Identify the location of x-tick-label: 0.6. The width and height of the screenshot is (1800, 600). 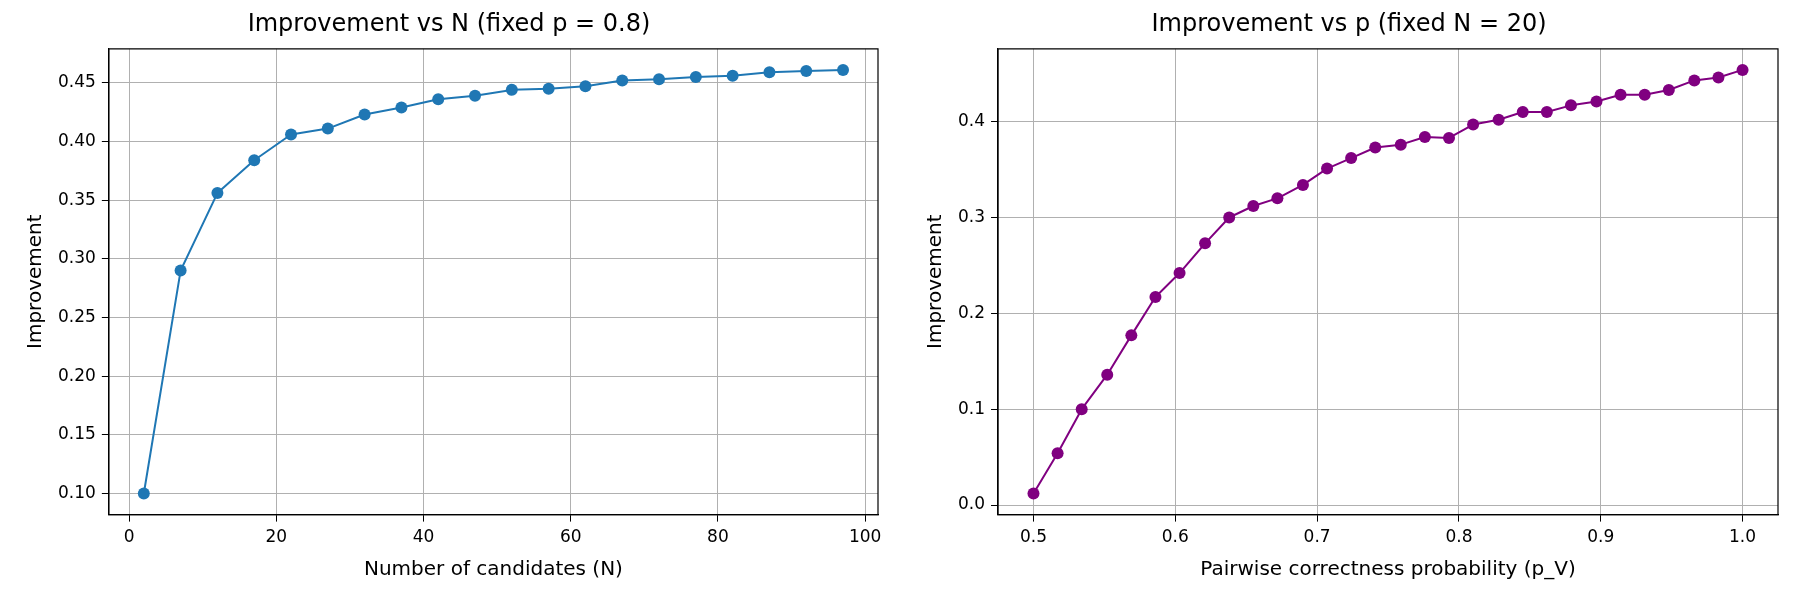
(1175, 536).